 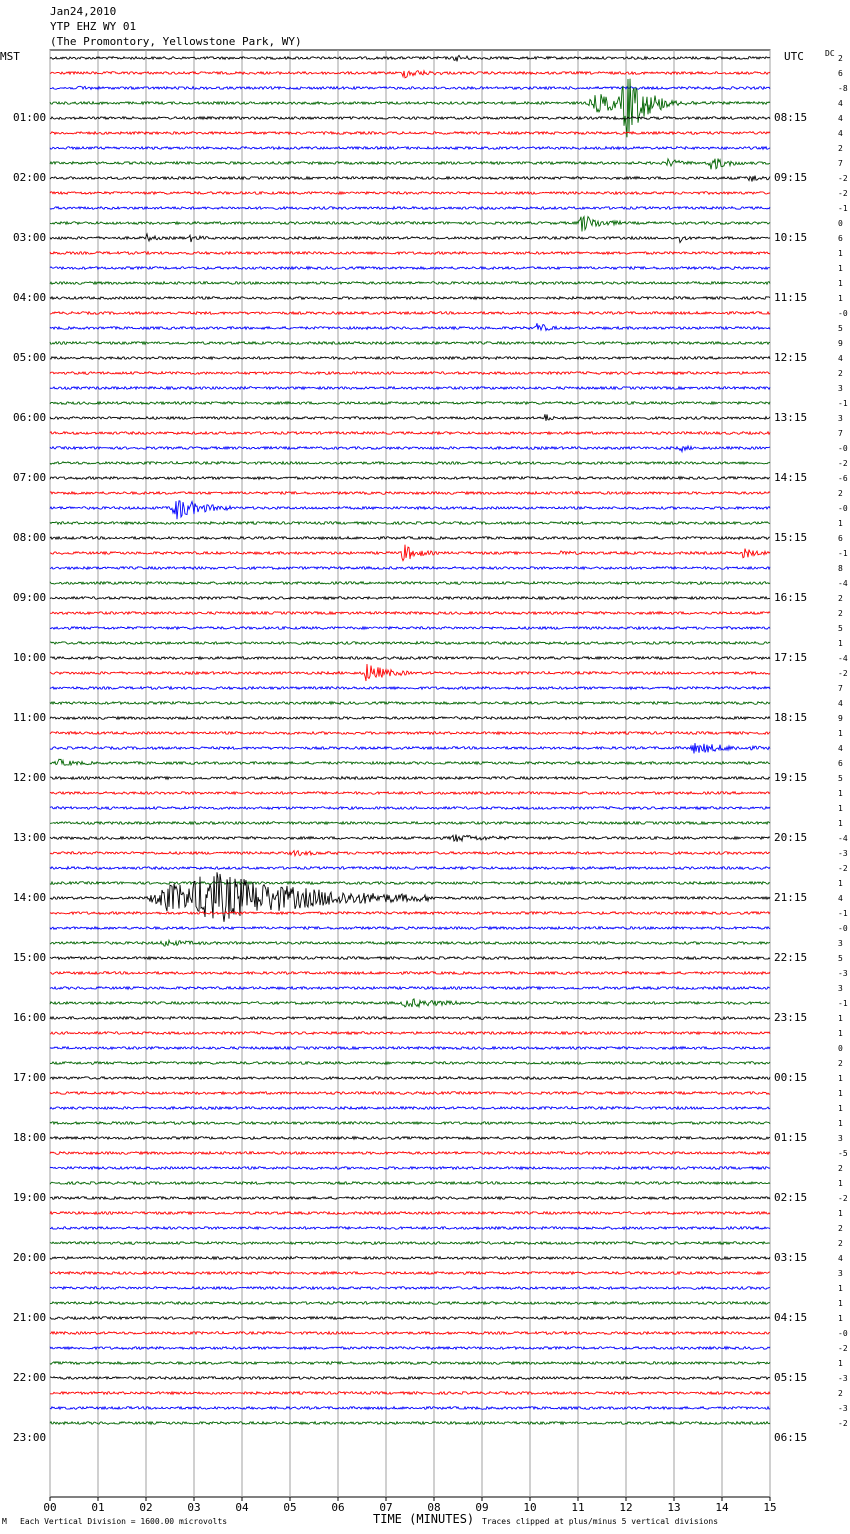 What do you see at coordinates (30, 597) in the screenshot?
I see `mst-hour-label: 09:00` at bounding box center [30, 597].